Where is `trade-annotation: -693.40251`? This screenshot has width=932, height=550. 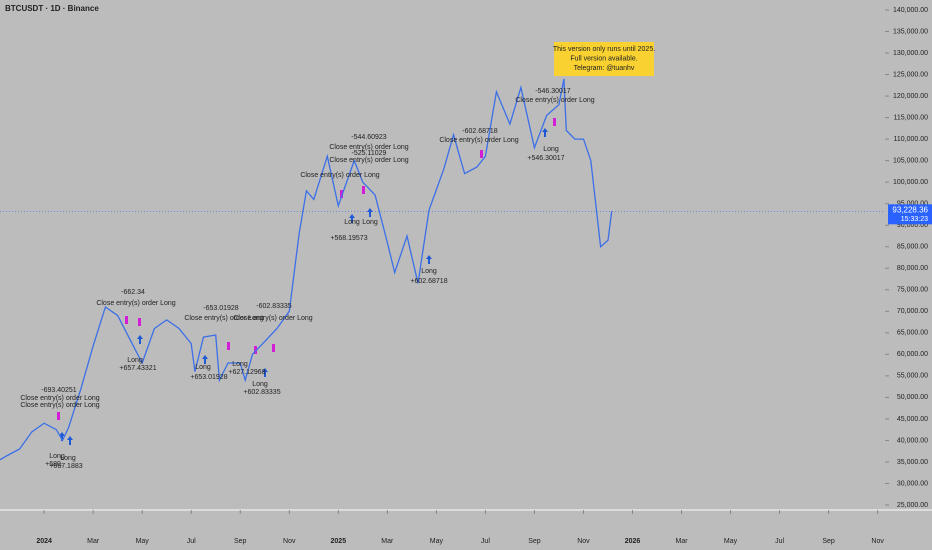
trade-annotation: -693.40251 is located at coordinates (59, 390).